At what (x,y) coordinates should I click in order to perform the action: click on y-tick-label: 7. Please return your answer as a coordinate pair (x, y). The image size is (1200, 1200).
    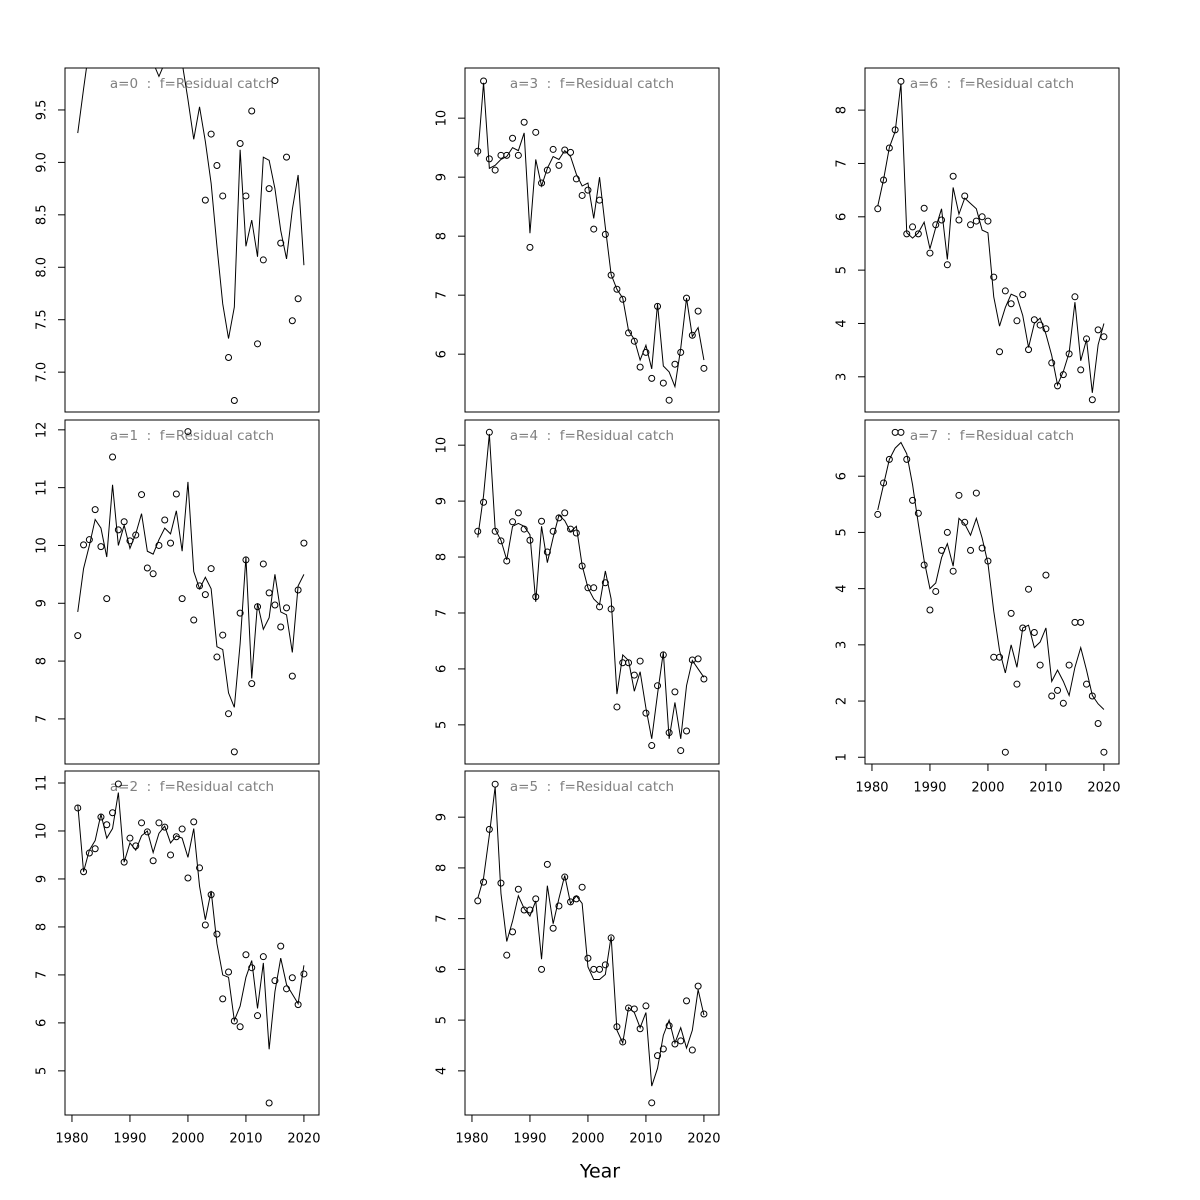
    Looking at the image, I should click on (42, 975).